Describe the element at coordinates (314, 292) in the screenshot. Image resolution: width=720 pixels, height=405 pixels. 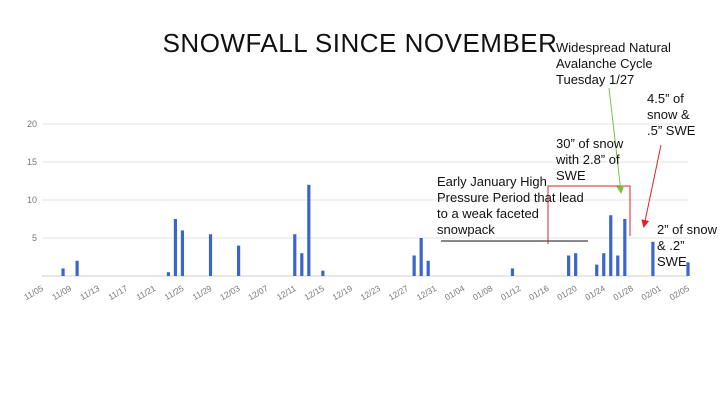
I see `x-tick-label: 12/15` at that location.